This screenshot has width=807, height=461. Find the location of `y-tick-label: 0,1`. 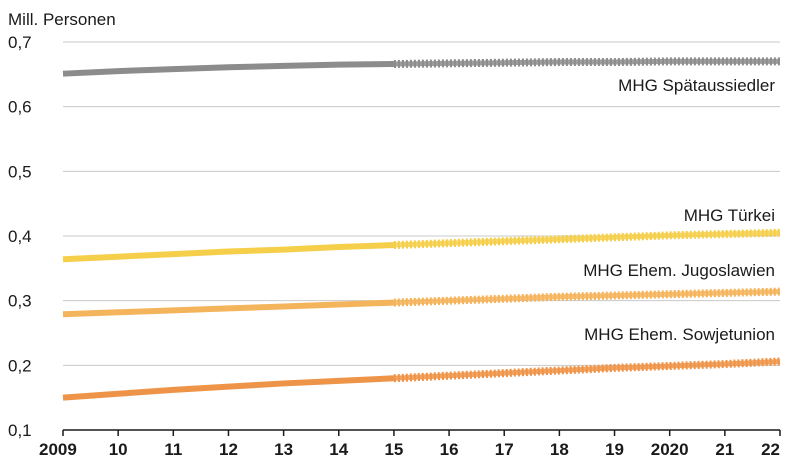

y-tick-label: 0,1 is located at coordinates (20, 430).